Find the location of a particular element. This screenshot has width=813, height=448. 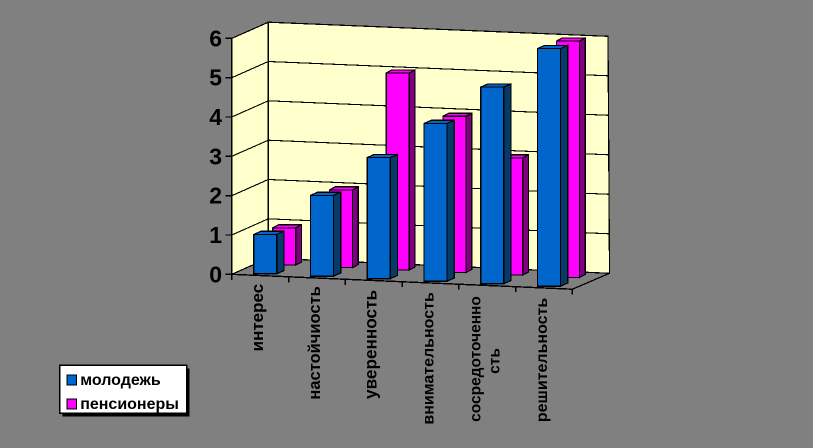

svg-text: молодежь is located at coordinates (120, 380).